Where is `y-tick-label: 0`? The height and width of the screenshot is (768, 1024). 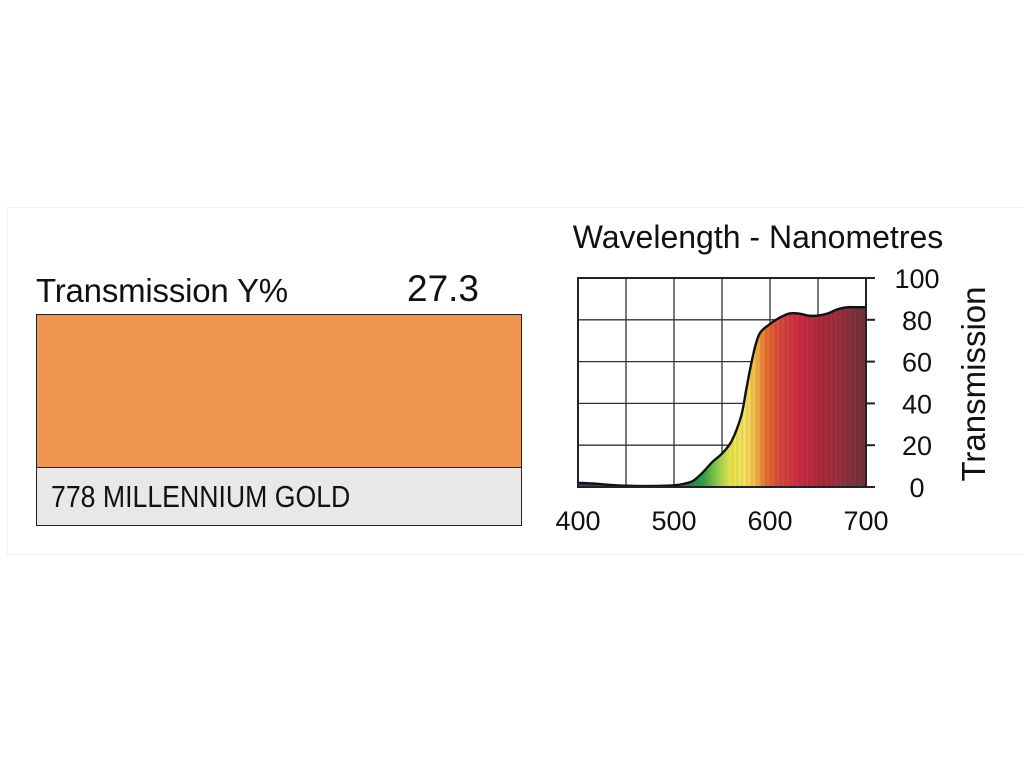
y-tick-label: 0 is located at coordinates (916, 488).